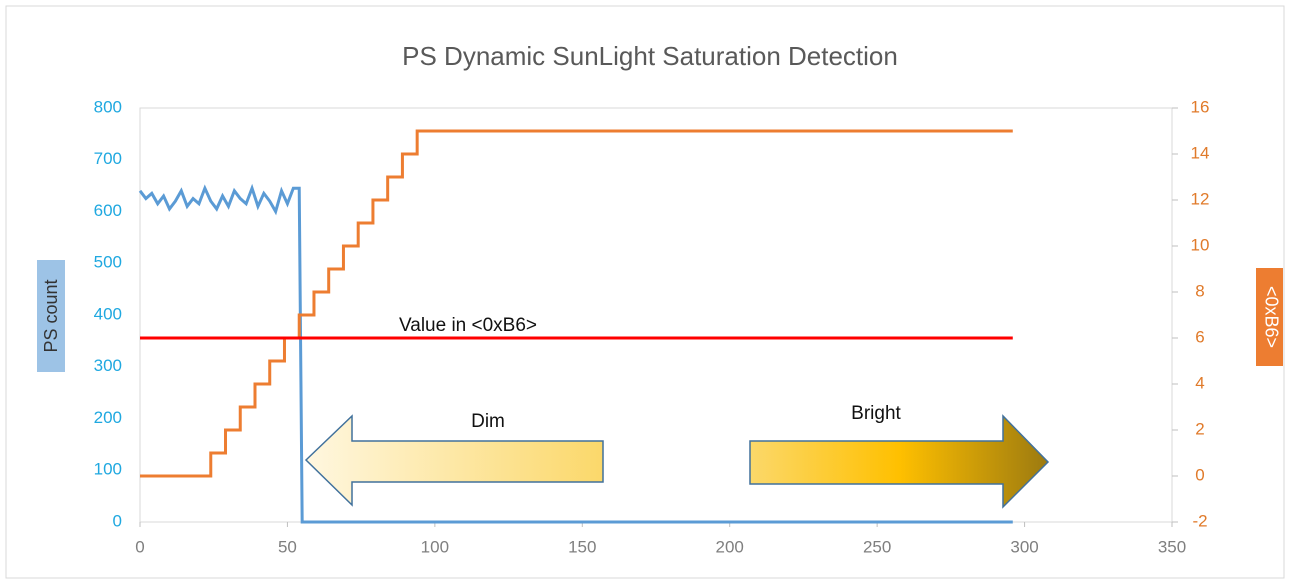 This screenshot has height=580, width=1290. I want to click on y2-axis-label: <0xB6>, so click(1271, 317).